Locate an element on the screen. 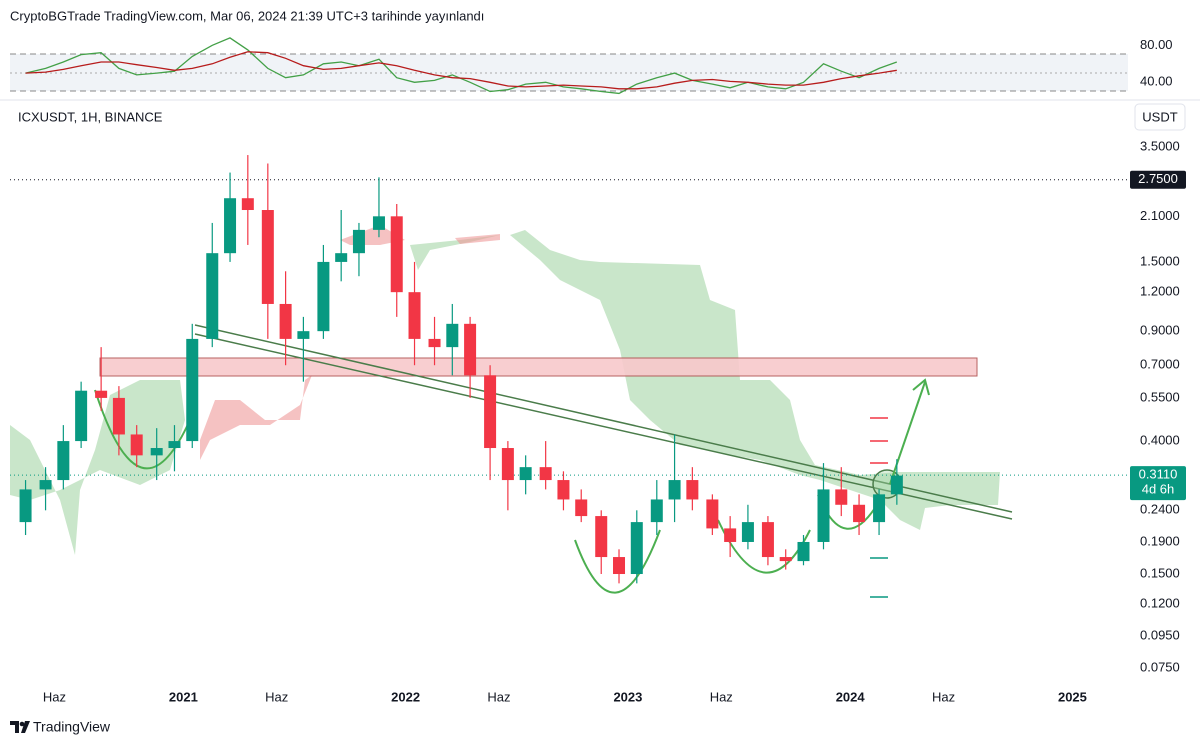 The image size is (1200, 746). symbol-title: ICXUSDT, 1H, BINANCE is located at coordinates (90, 116).